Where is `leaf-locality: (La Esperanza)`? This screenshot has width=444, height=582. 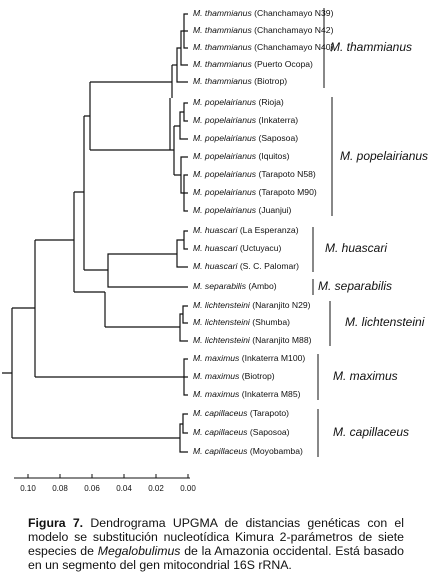
leaf-locality: (La Esperanza) is located at coordinates (269, 230).